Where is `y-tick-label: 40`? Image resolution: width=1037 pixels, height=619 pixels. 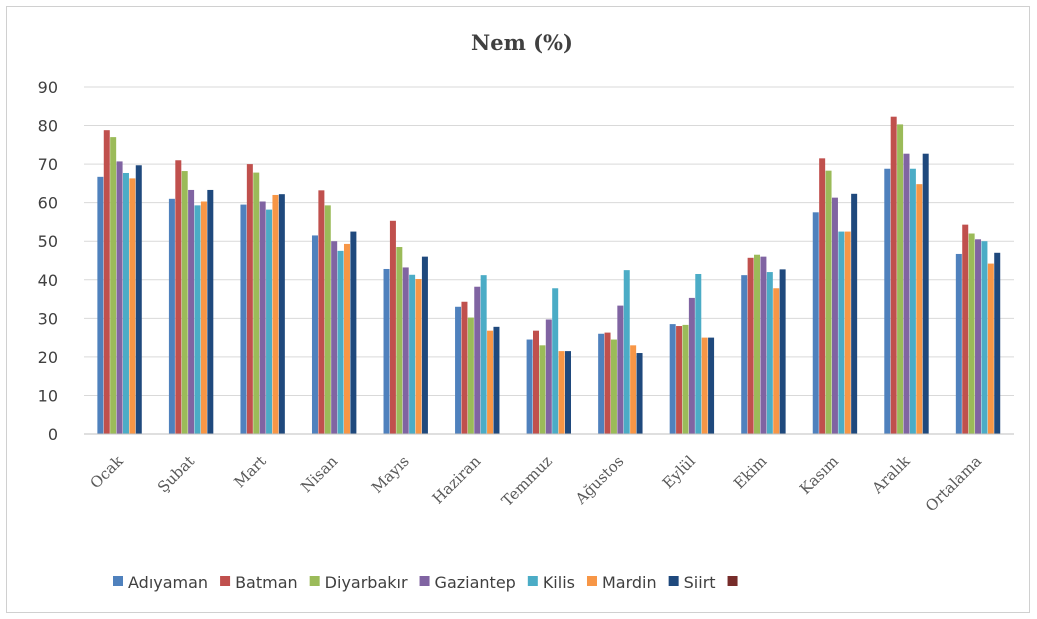 y-tick-label: 40 is located at coordinates (48, 280).